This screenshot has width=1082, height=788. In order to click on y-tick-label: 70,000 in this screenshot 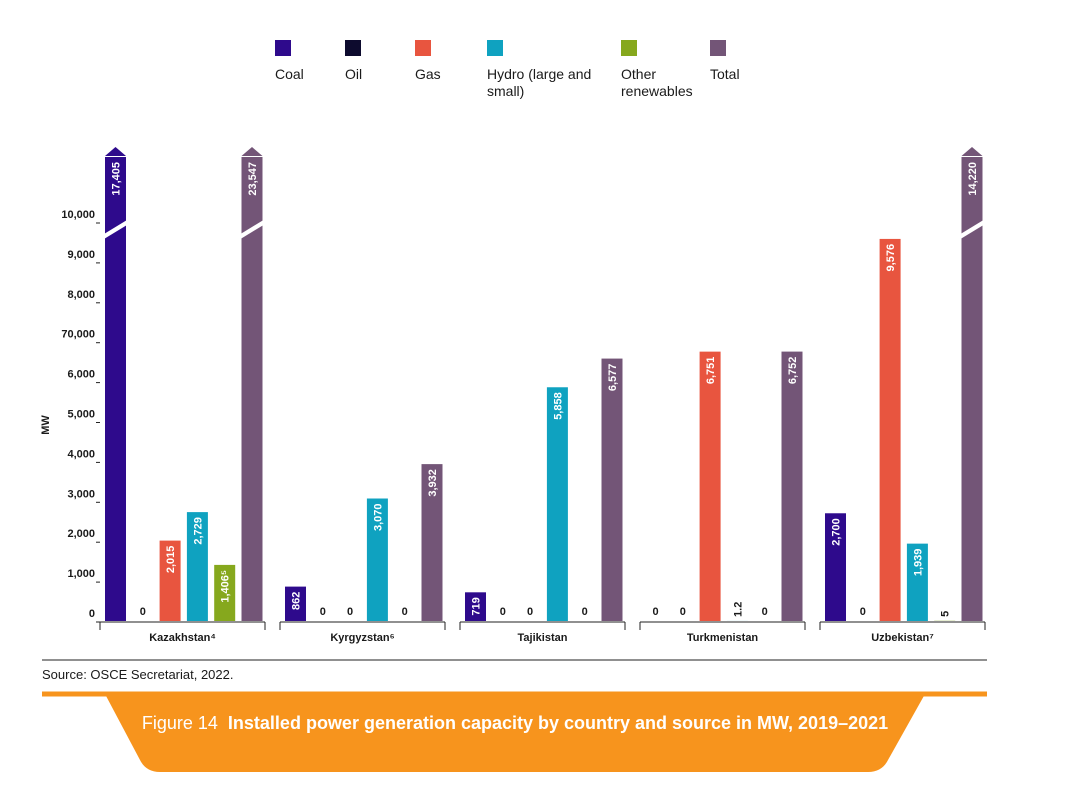, I will do `click(78, 335)`.